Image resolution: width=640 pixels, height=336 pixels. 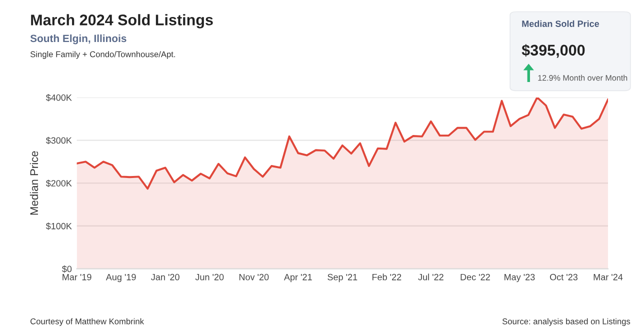 What do you see at coordinates (475, 277) in the screenshot?
I see `x-tick-label: Dec '22` at bounding box center [475, 277].